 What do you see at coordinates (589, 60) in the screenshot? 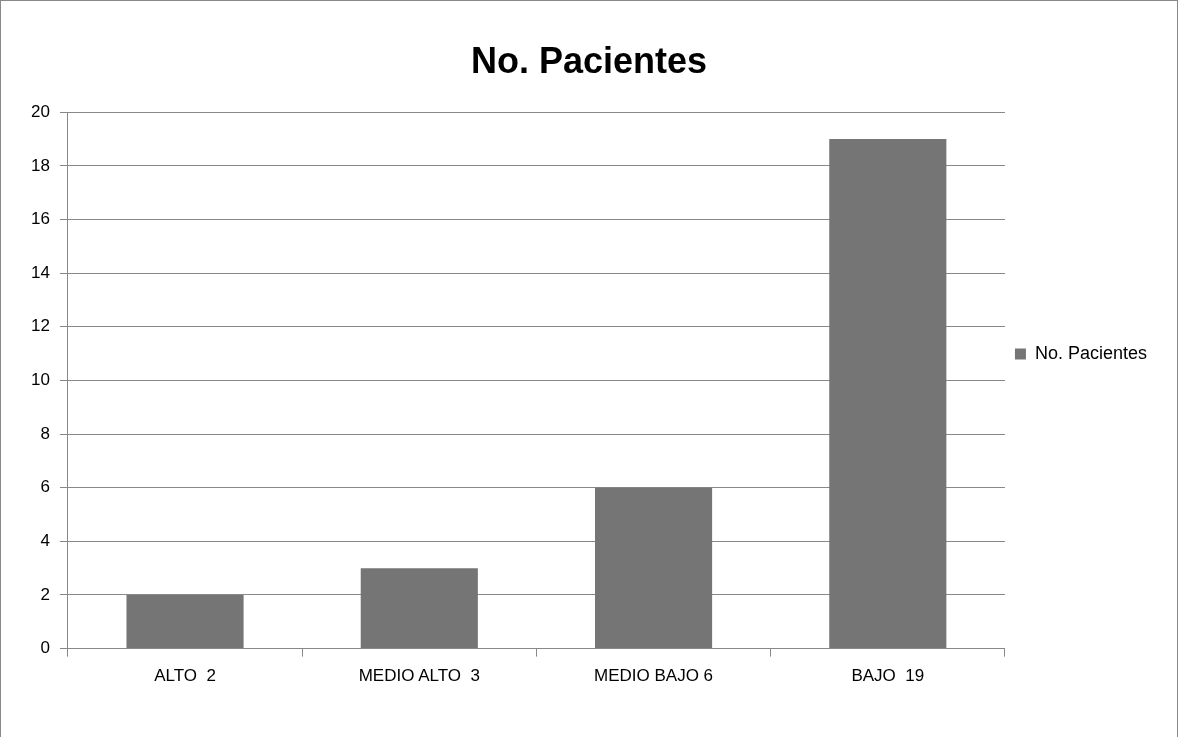
I see `chart-title: No. Pacientes` at bounding box center [589, 60].